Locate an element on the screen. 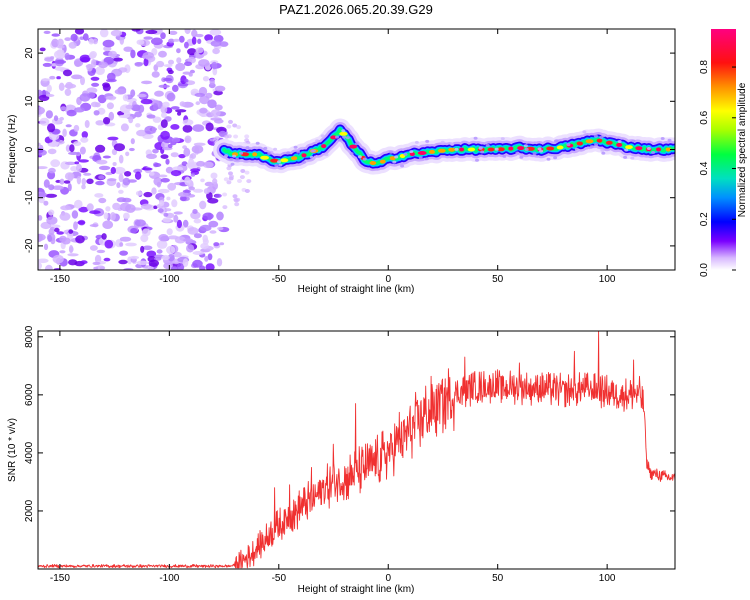 The height and width of the screenshot is (600, 750). snr-xtick-label: 50 is located at coordinates (498, 578).